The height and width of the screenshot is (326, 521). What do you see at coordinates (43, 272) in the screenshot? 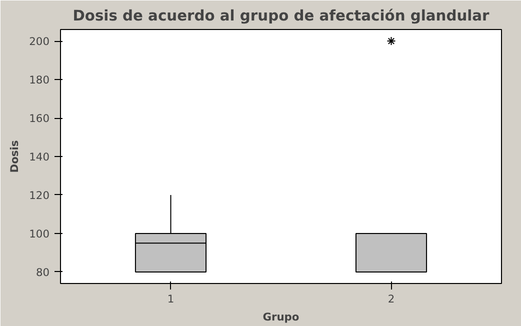
I see `y-tick-label: 80` at bounding box center [43, 272].